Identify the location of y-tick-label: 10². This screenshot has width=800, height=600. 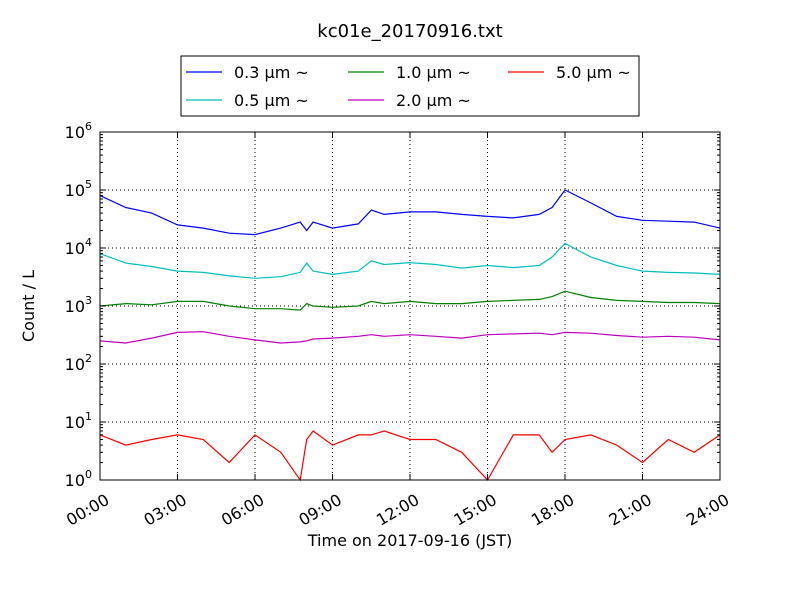
(78, 363).